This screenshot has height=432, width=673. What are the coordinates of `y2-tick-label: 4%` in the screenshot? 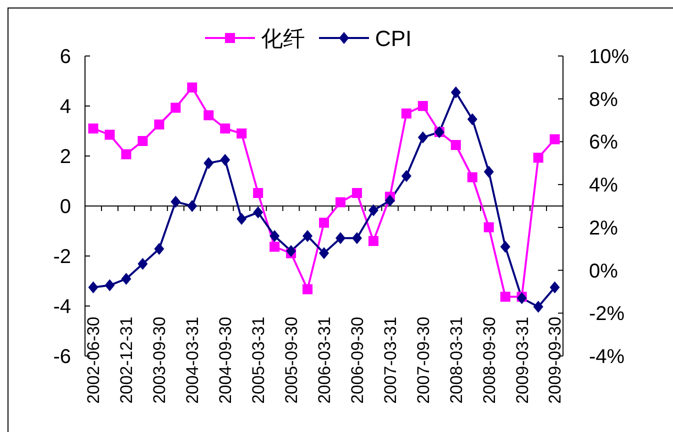 It's located at (603, 185).